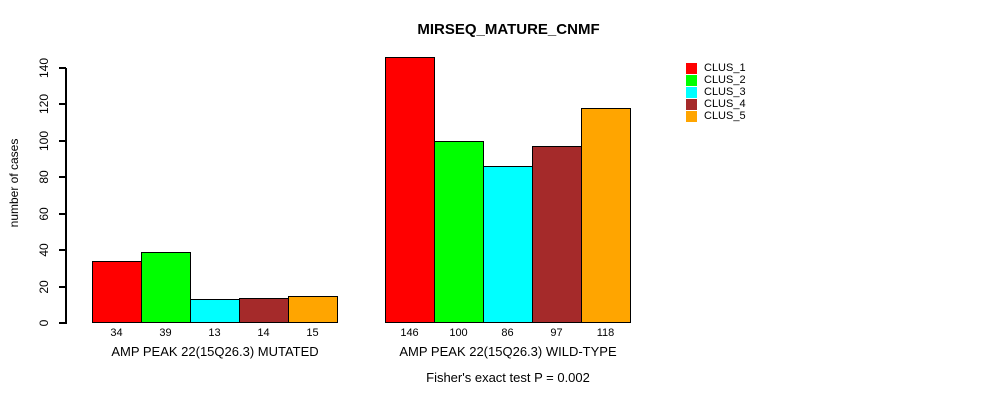 The image size is (990, 400). Describe the element at coordinates (508, 377) in the screenshot. I see `fisher-test-caption: Fisher's exact test P = 0.002` at that location.